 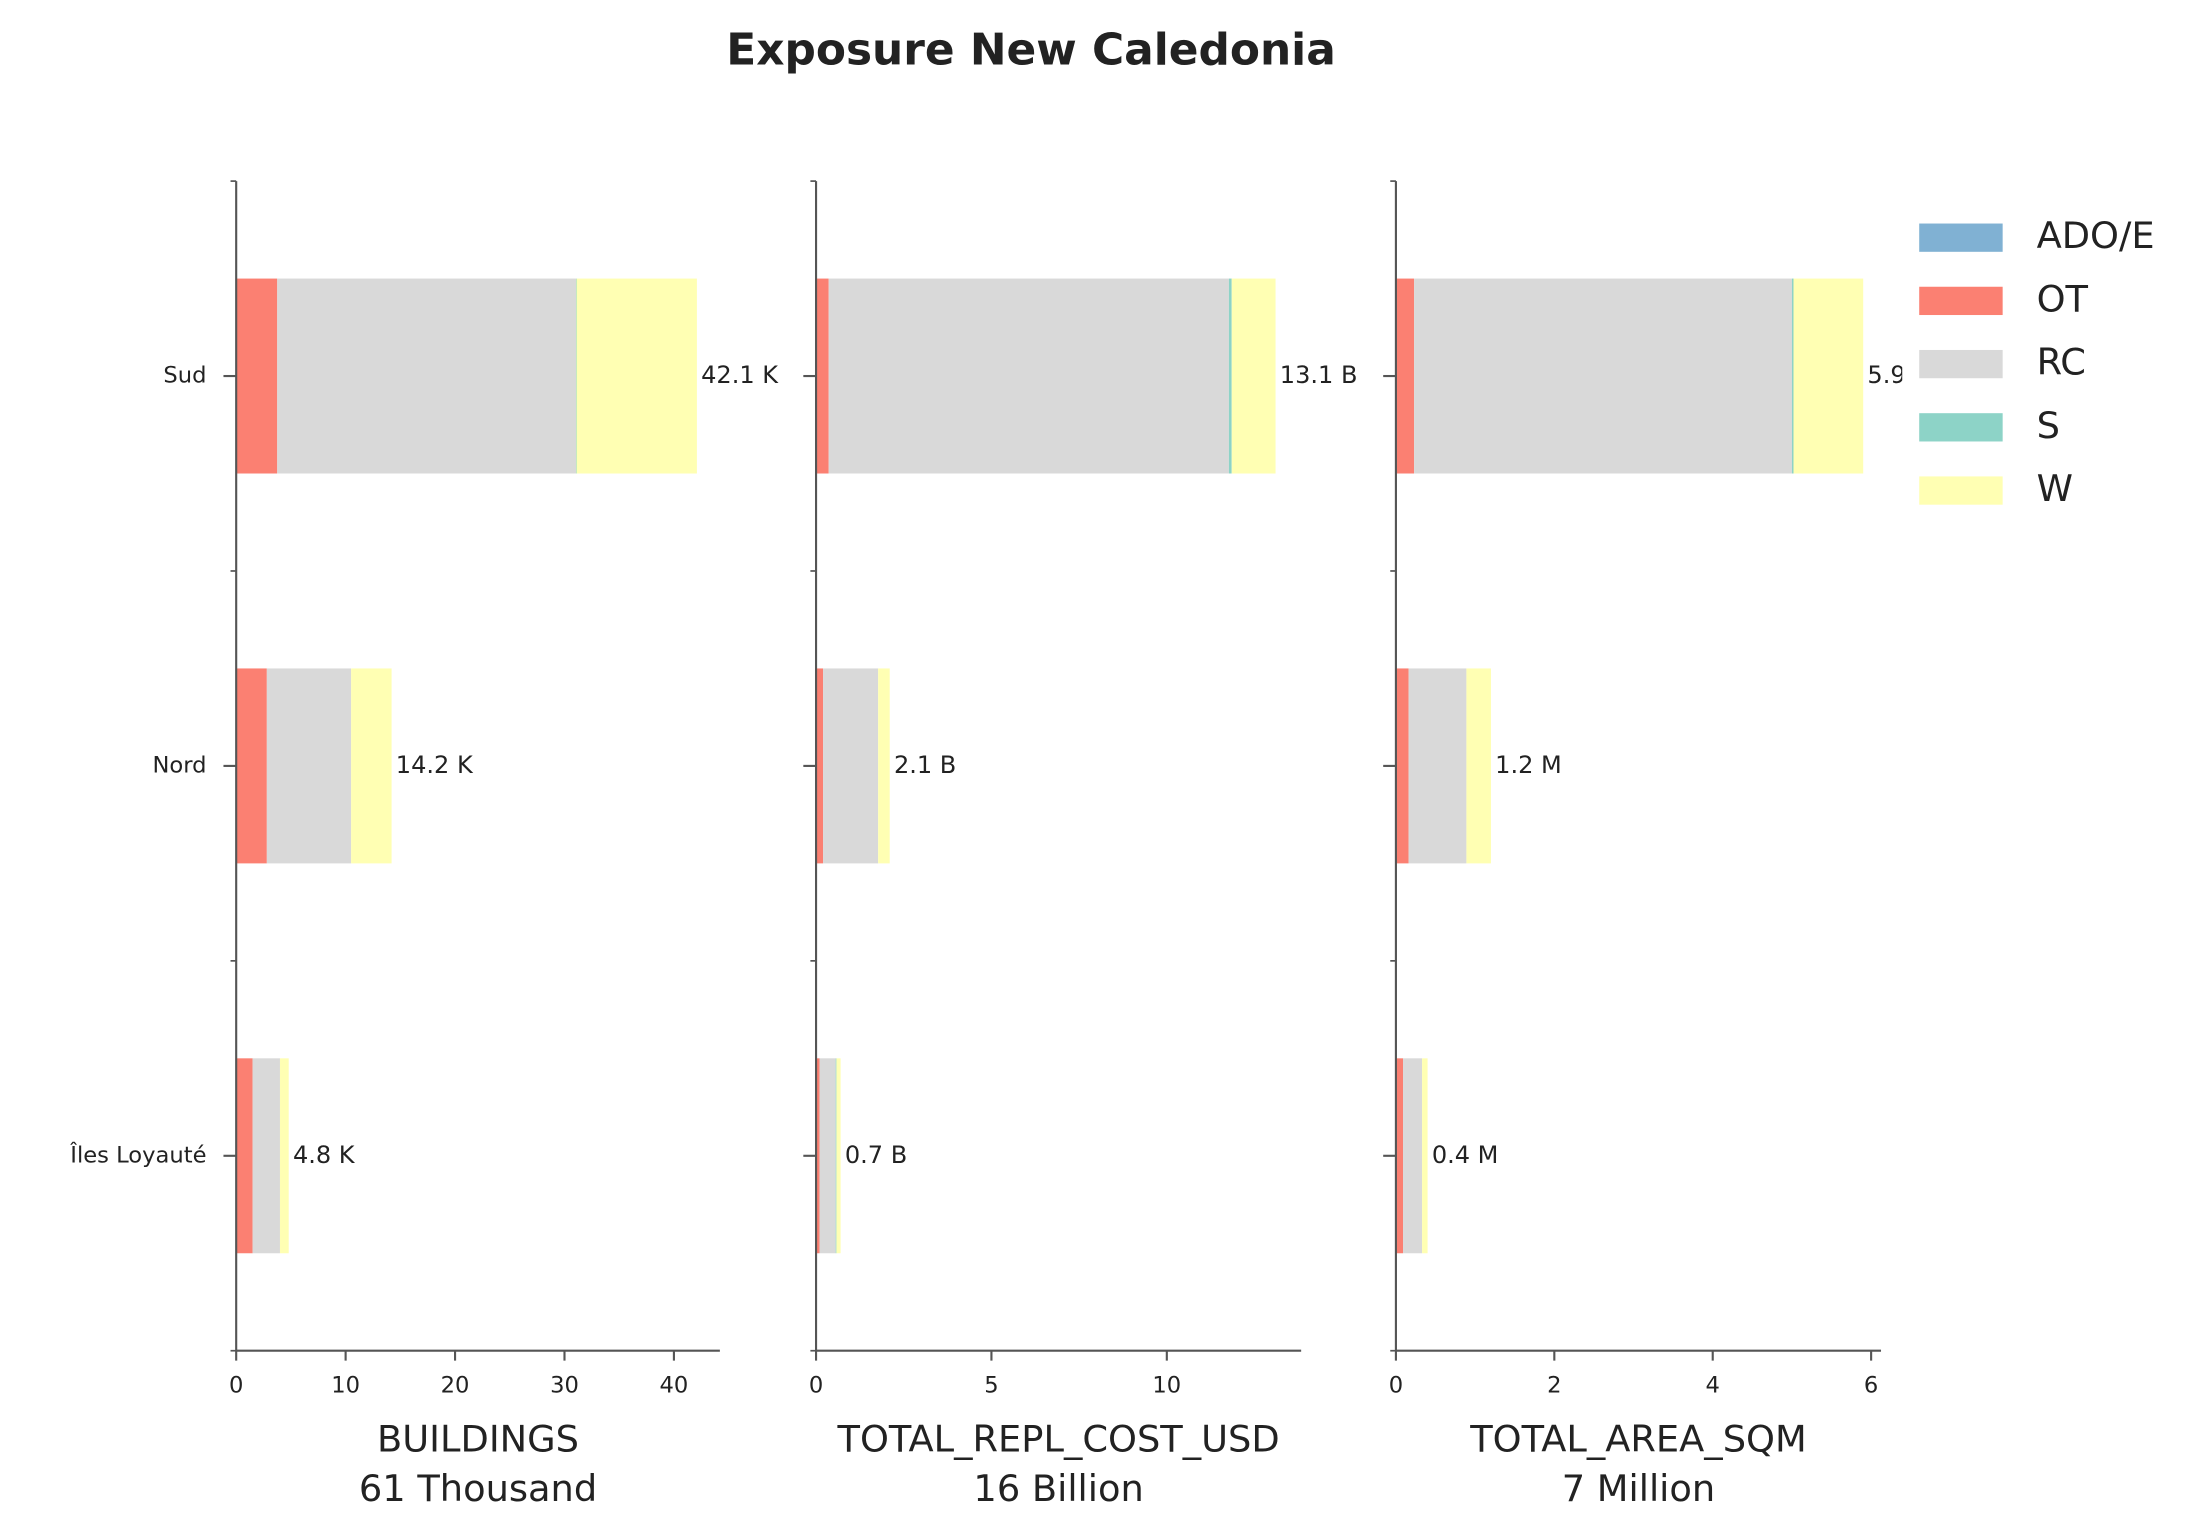 I want to click on x-tick-label: 5, so click(x=991, y=1386).